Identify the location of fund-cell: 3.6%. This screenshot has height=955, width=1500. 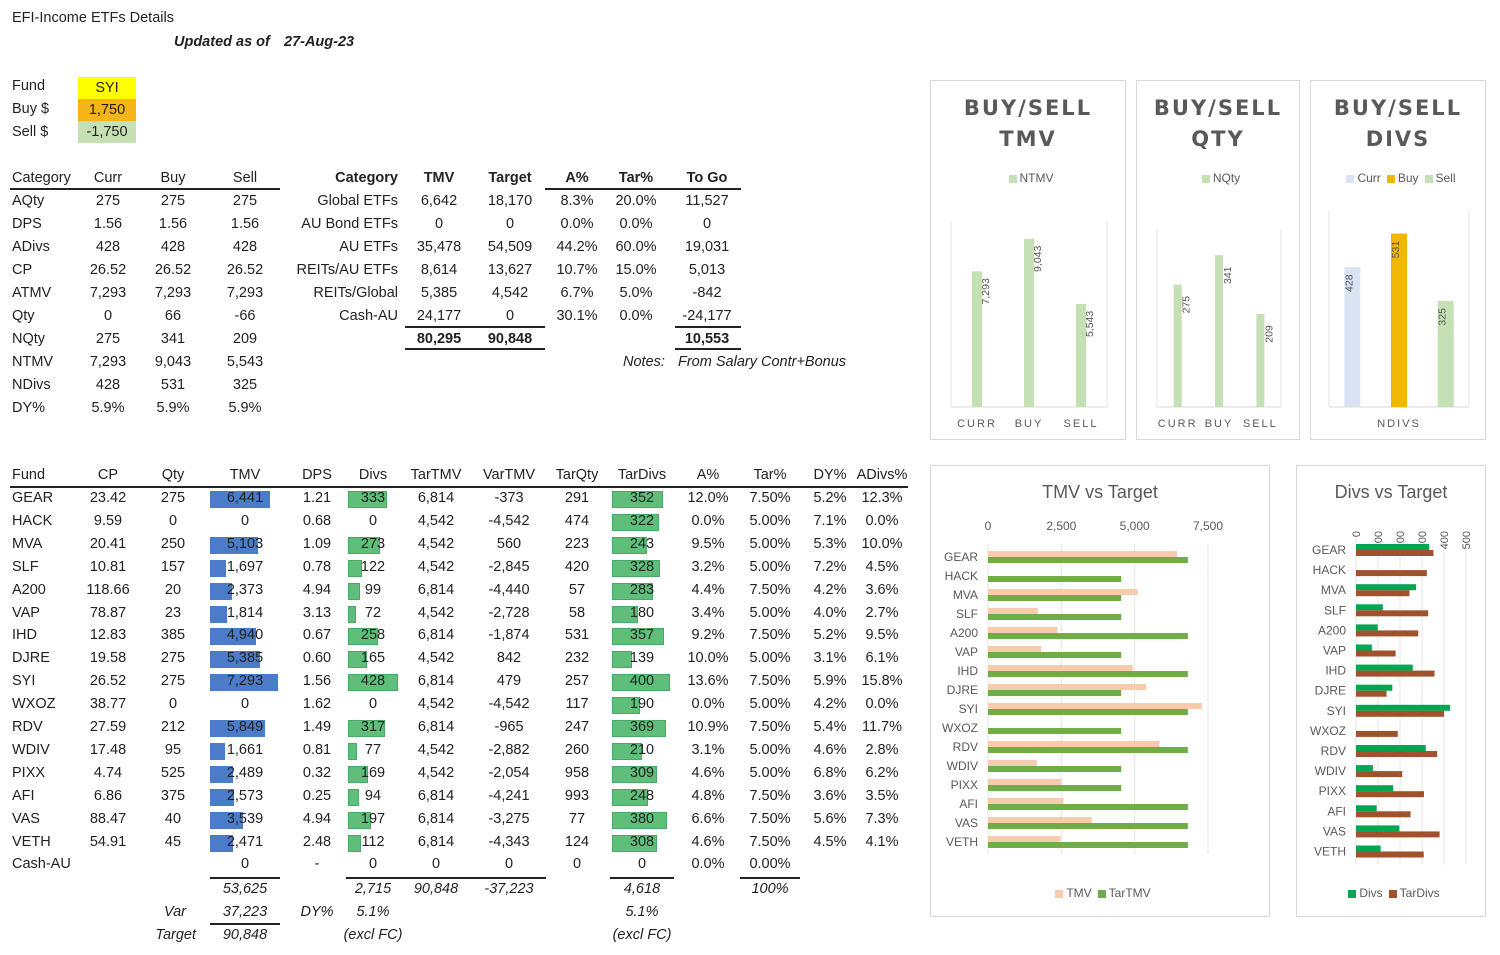
(882, 589).